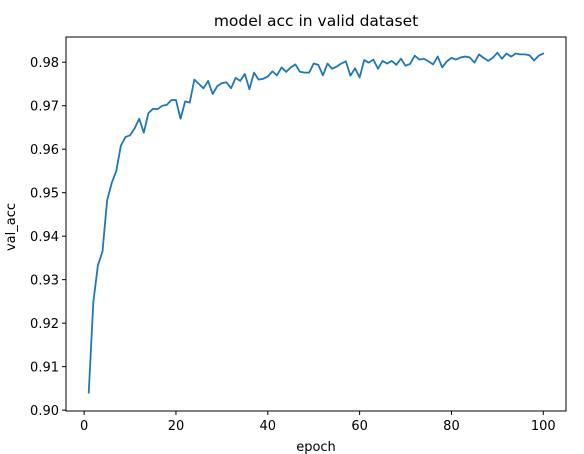 The image size is (584, 454). Describe the element at coordinates (316, 21) in the screenshot. I see `chart-title: model acc in valid dataset` at that location.